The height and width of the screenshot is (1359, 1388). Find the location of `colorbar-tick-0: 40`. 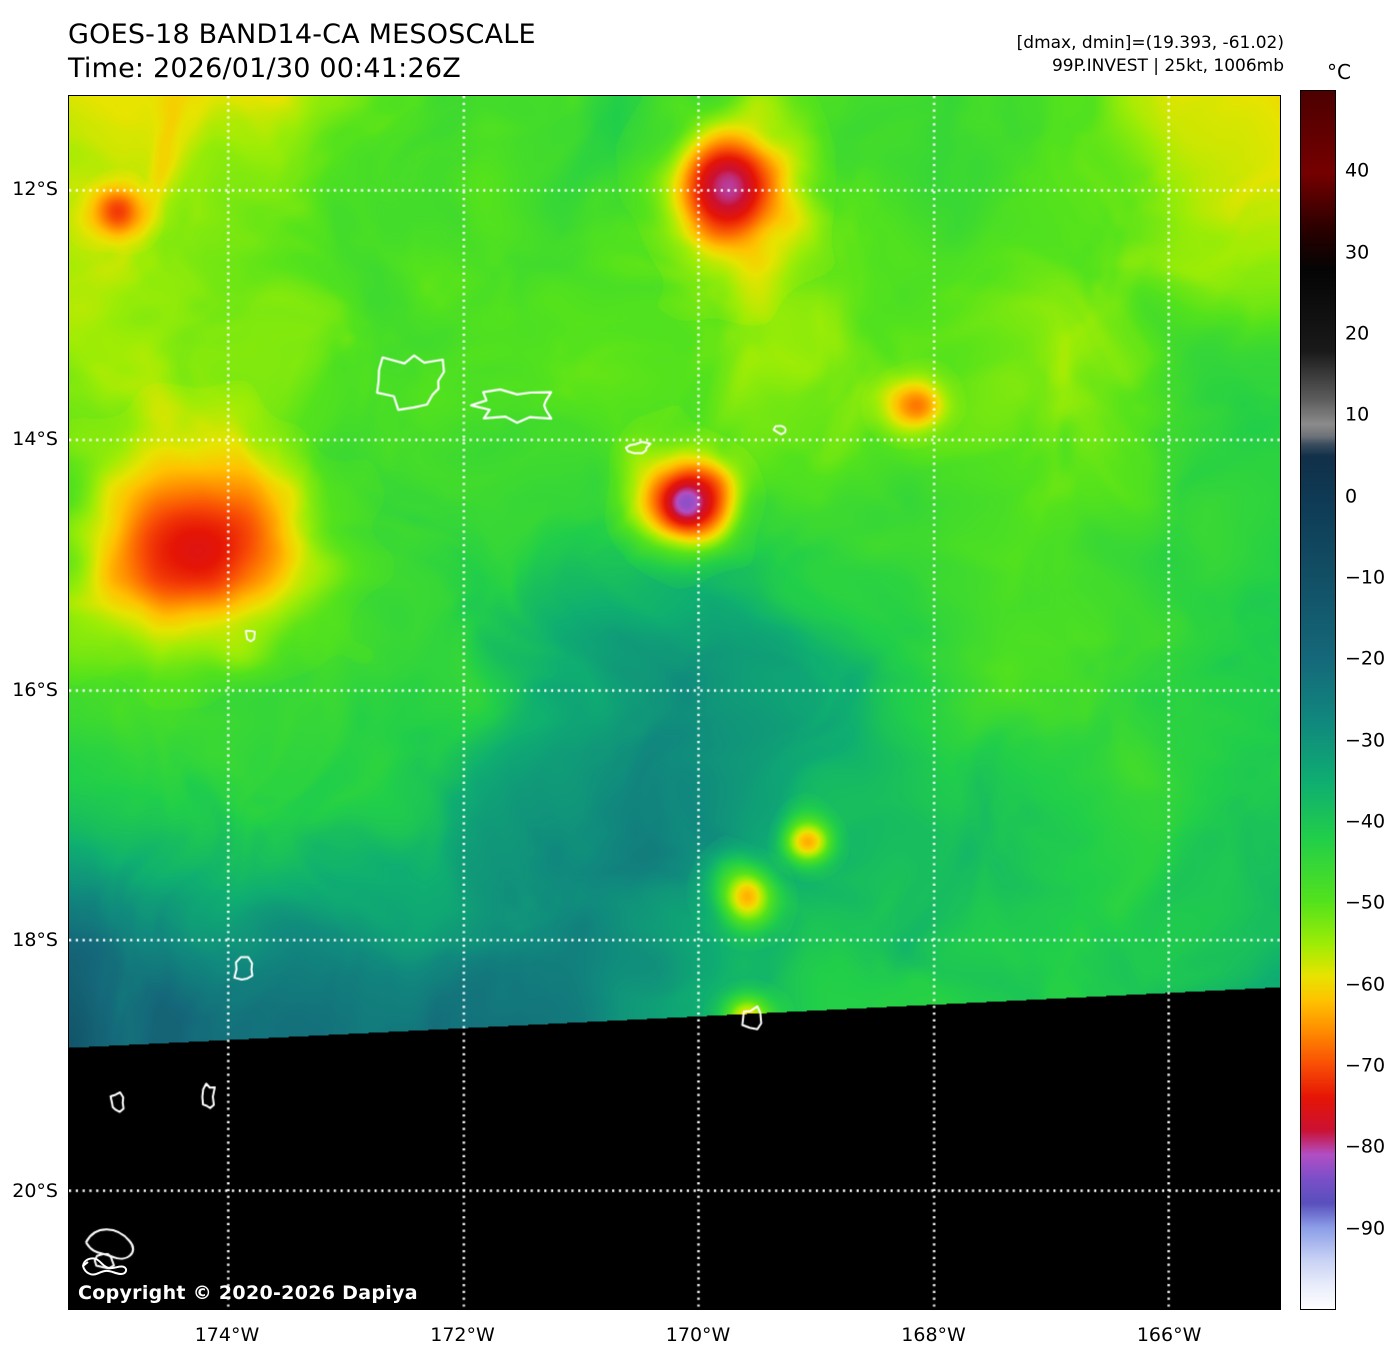

colorbar-tick-0: 40 is located at coordinates (1357, 170).